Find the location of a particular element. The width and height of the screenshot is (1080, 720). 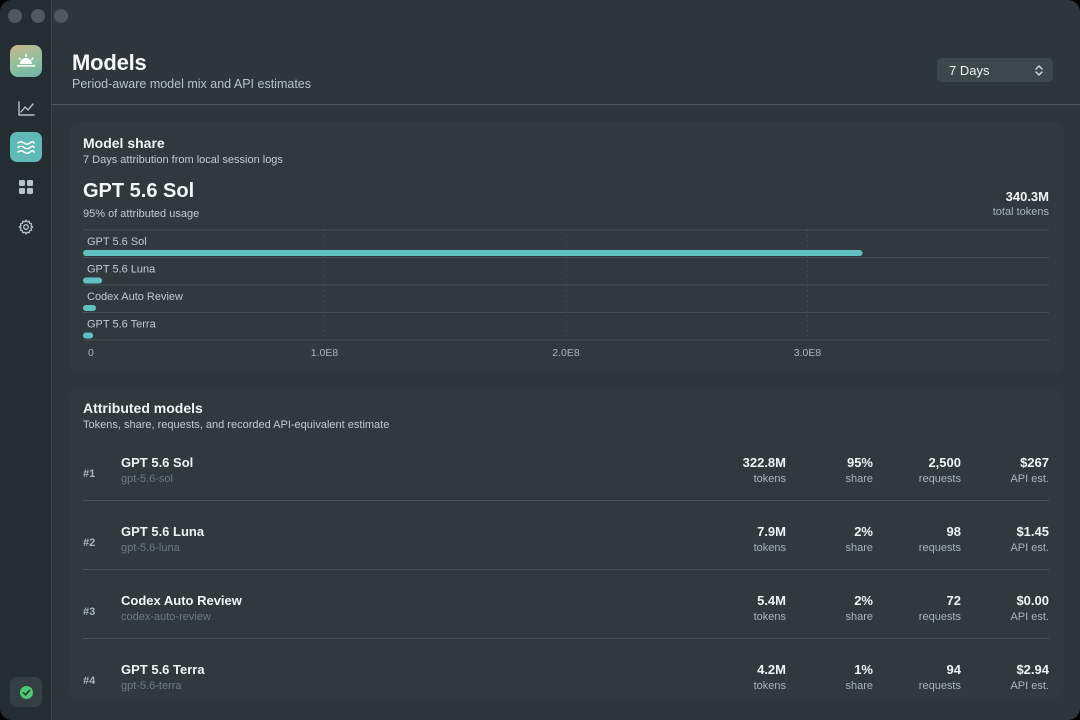

x-tick-label: 3.0E8 is located at coordinates (808, 353).